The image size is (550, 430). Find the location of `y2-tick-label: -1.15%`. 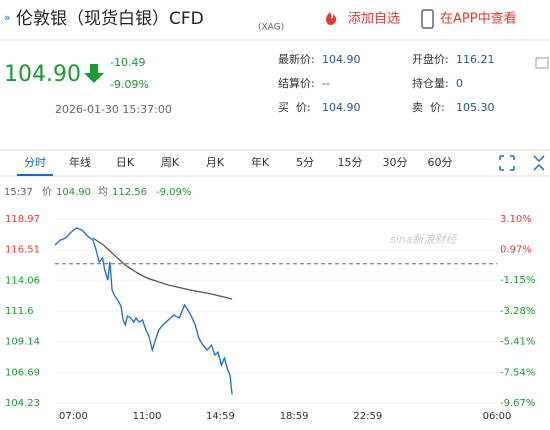

y2-tick-label: -1.15% is located at coordinates (517, 280).